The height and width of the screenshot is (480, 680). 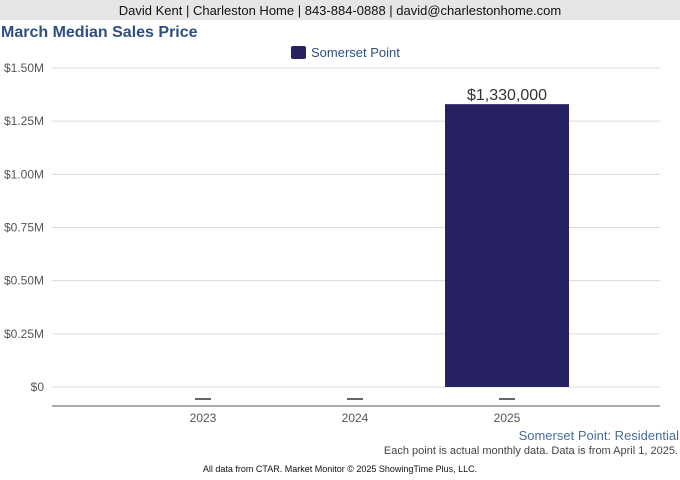 I want to click on bar, so click(x=507, y=246).